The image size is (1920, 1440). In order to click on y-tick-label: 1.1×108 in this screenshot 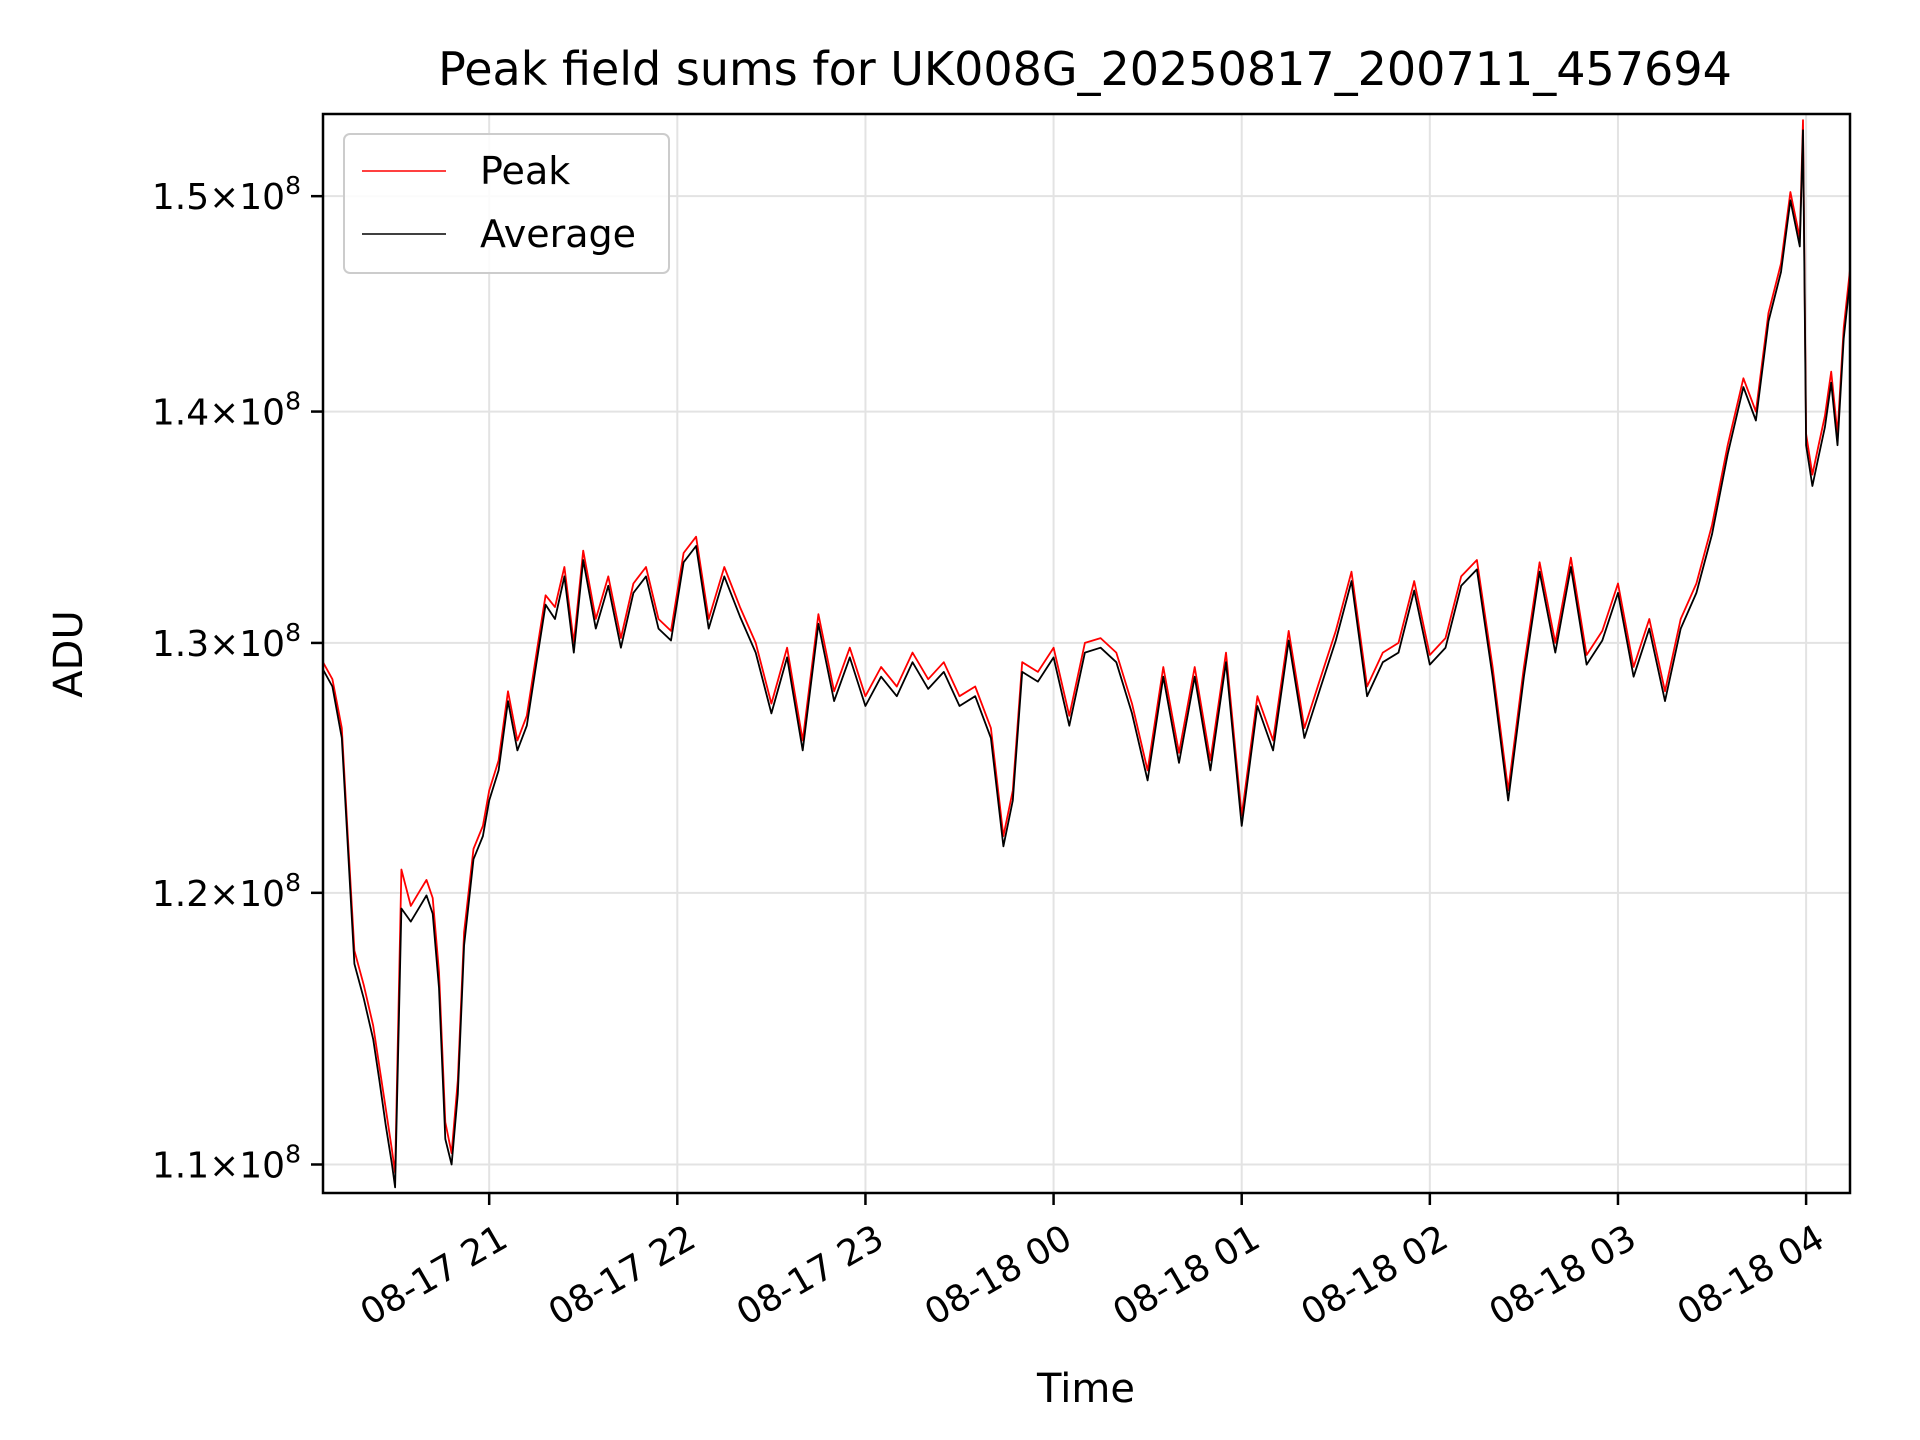, I will do `click(226, 1162)`.